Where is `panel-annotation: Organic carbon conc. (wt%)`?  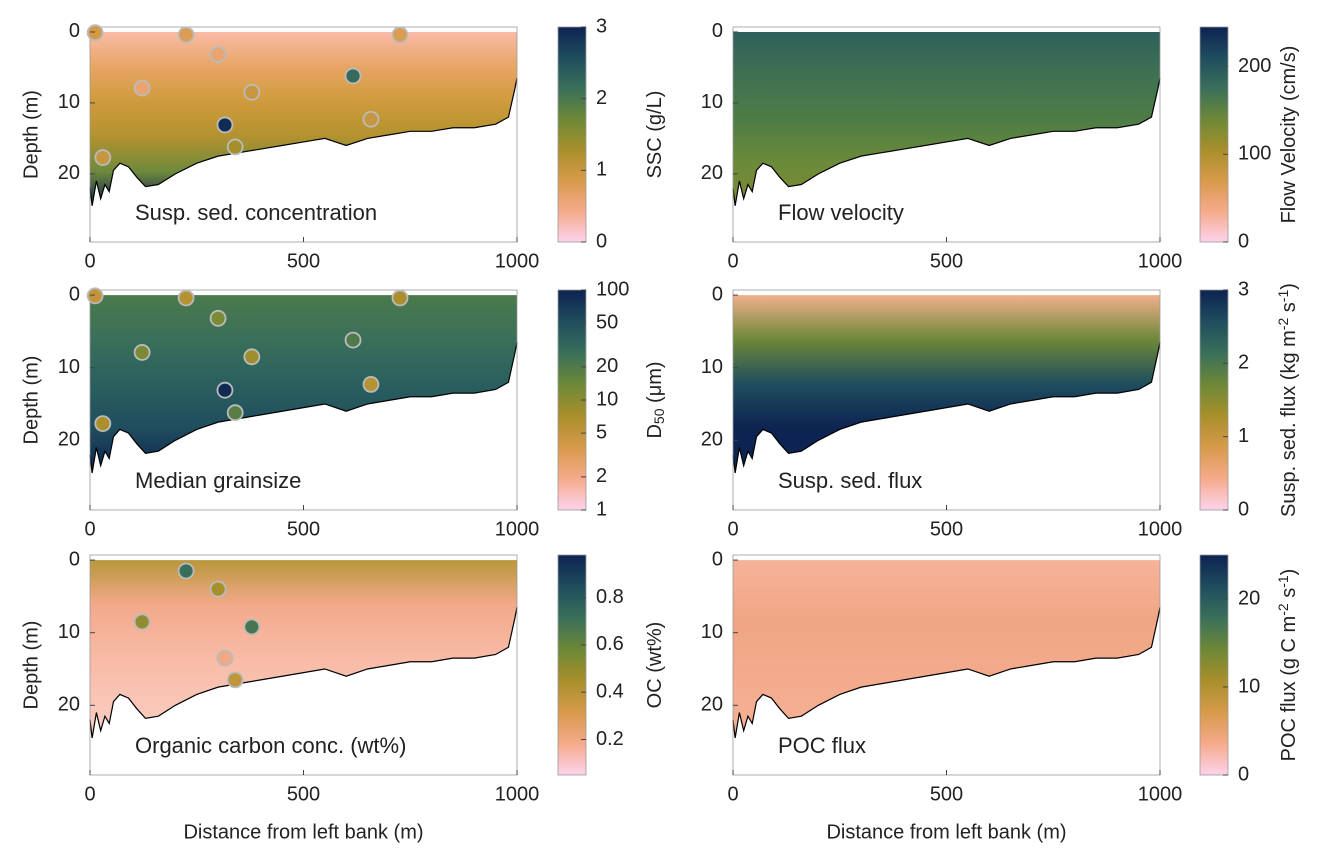 panel-annotation: Organic carbon conc. (wt%) is located at coordinates (270, 745).